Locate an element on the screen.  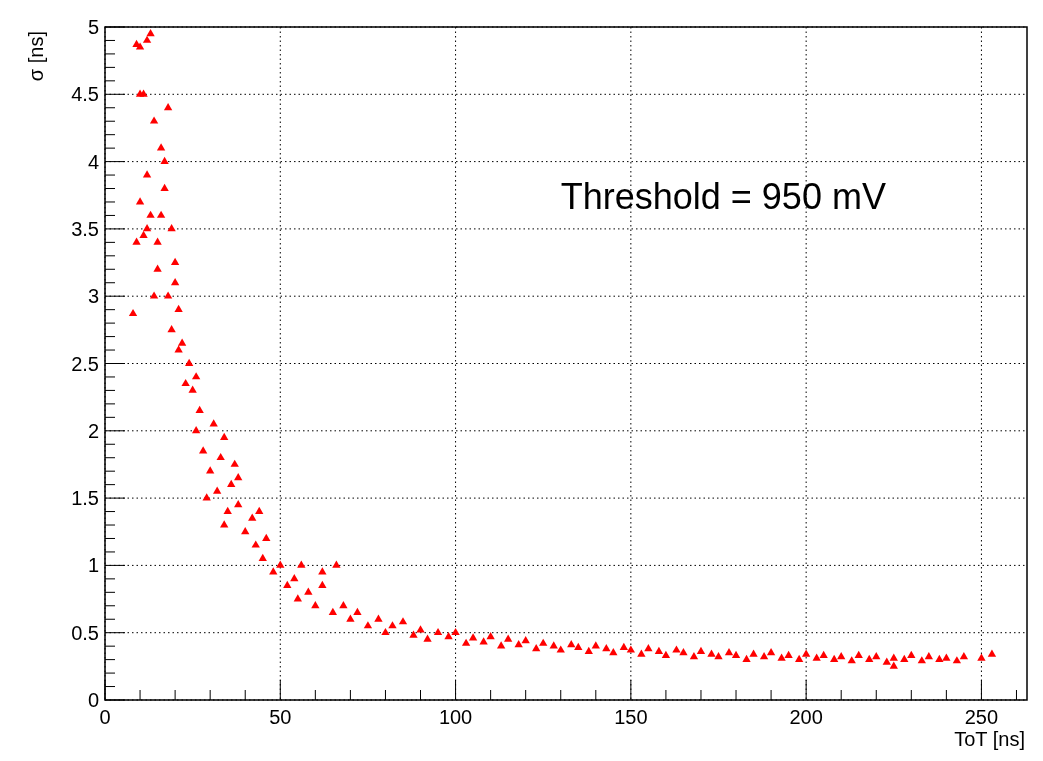
y-tick-label: 4 is located at coordinates (93, 161).